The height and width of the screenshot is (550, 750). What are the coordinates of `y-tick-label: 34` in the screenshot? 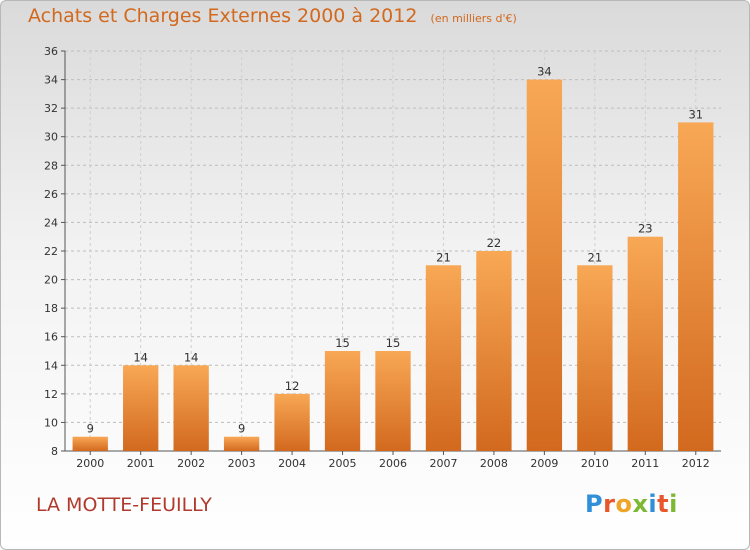 It's located at (51, 80).